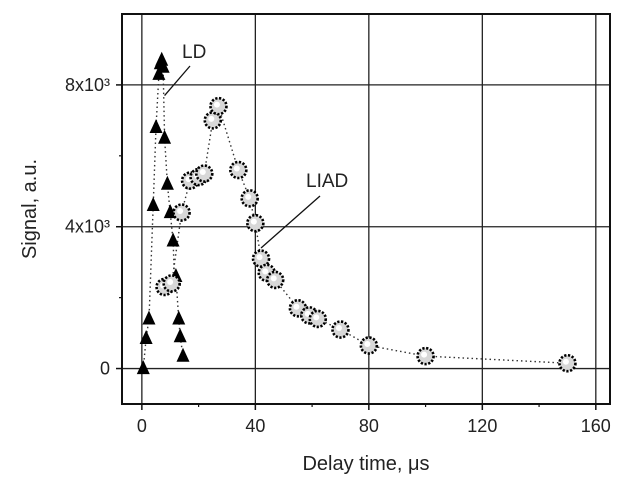 This screenshot has height=481, width=618. What do you see at coordinates (30, 209) in the screenshot?
I see `y-axis-title: Signal, a.u.` at bounding box center [30, 209].